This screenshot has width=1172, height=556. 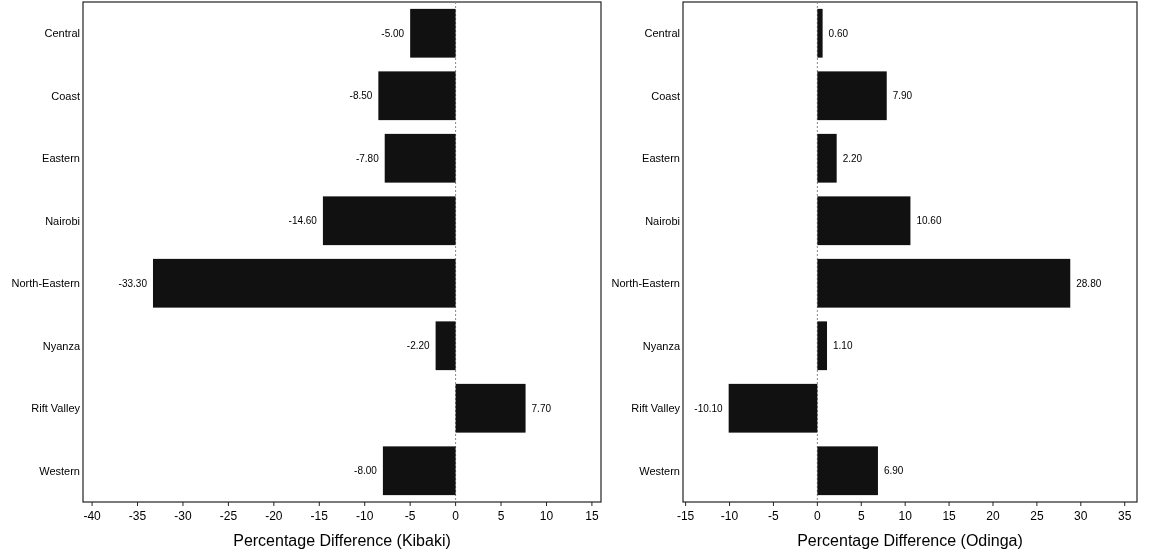 I want to click on x-tick-label: 30, so click(x=1081, y=516).